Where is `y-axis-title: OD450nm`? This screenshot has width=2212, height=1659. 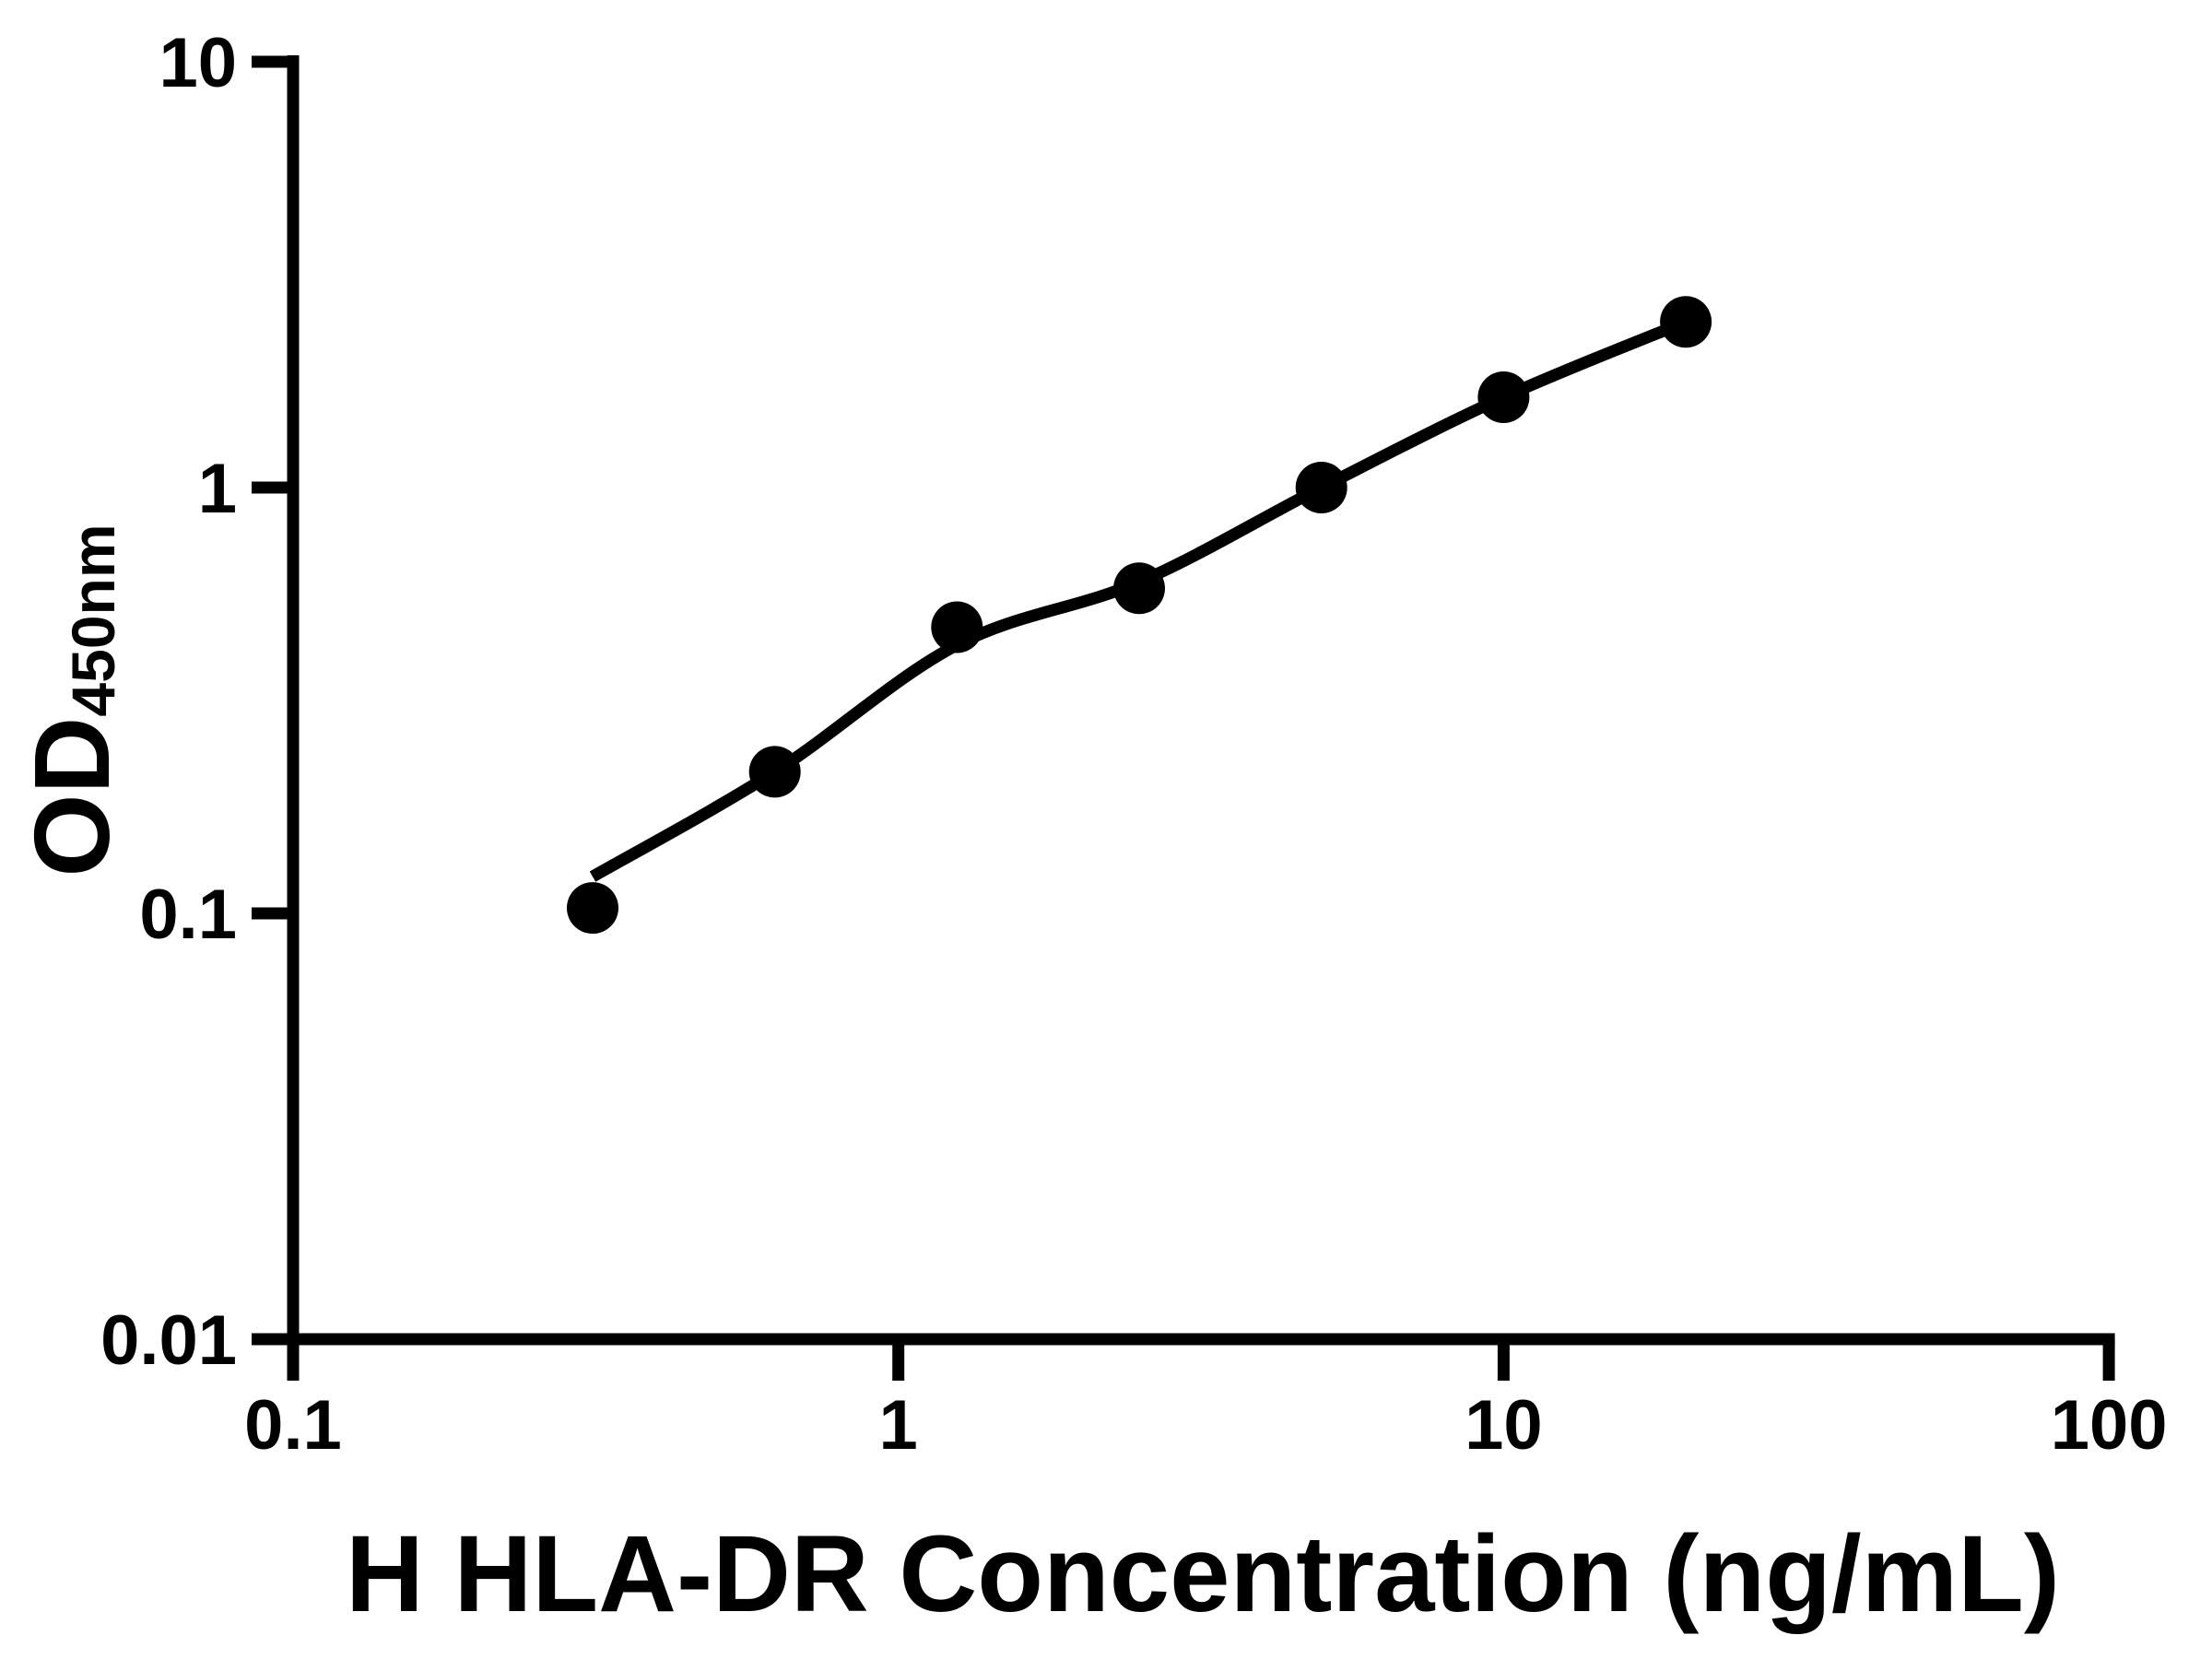 y-axis-title: OD450nm is located at coordinates (72, 700).